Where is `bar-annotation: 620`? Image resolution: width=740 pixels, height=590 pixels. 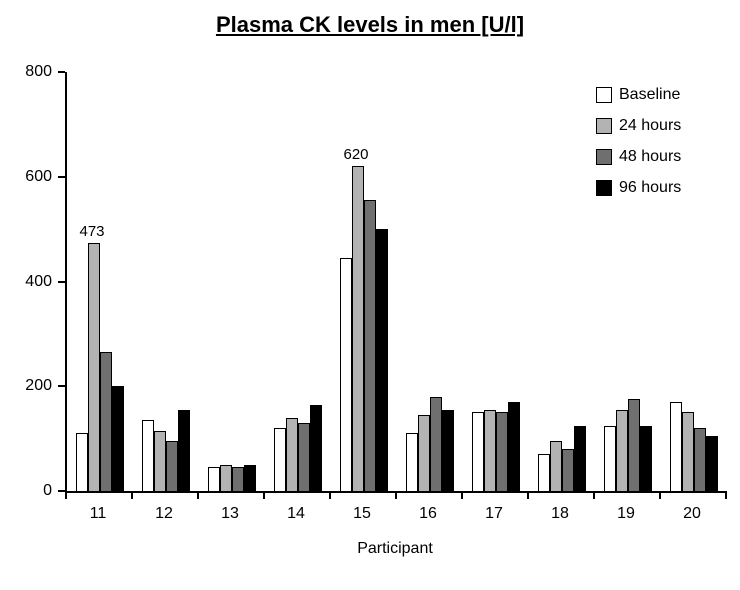 bar-annotation: 620 is located at coordinates (356, 155).